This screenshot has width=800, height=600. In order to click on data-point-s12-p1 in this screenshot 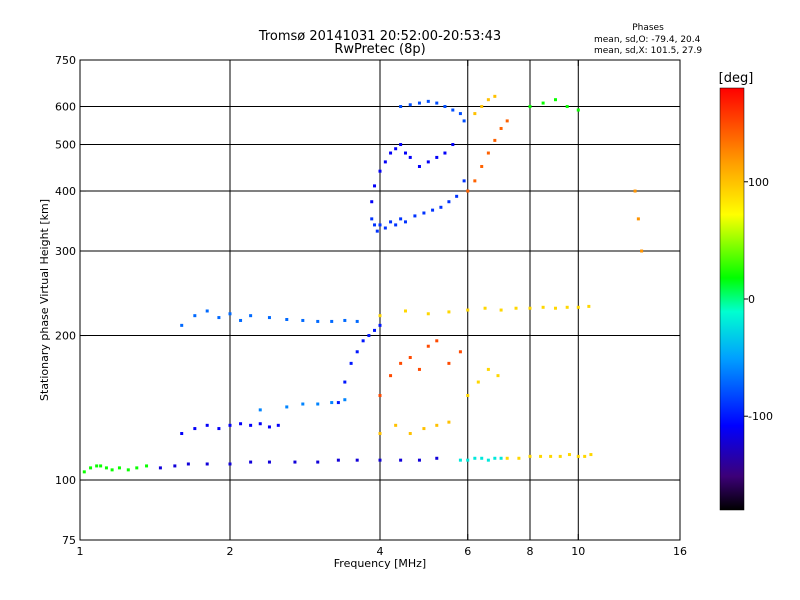, I will do `click(375, 225)`.